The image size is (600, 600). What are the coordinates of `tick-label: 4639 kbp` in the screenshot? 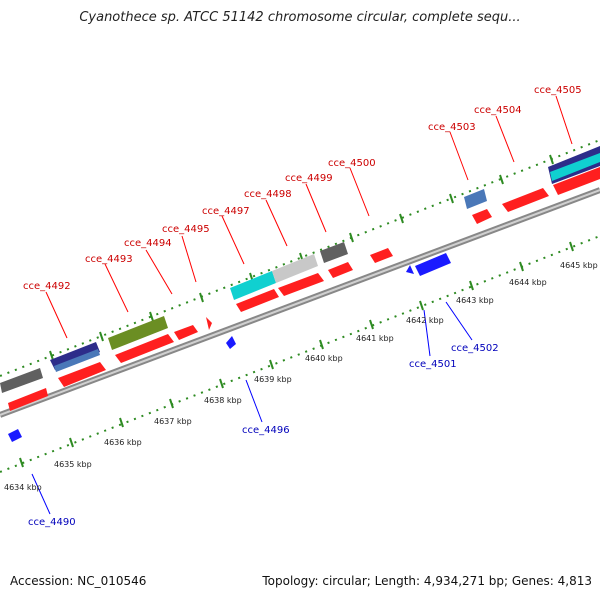 It's located at (273, 379).